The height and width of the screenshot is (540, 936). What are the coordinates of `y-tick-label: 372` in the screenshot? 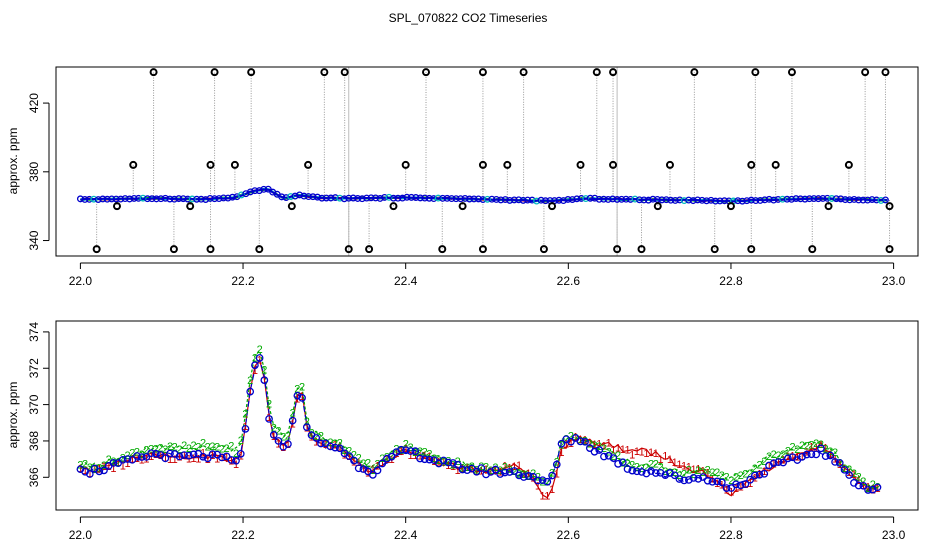 It's located at (34, 368).